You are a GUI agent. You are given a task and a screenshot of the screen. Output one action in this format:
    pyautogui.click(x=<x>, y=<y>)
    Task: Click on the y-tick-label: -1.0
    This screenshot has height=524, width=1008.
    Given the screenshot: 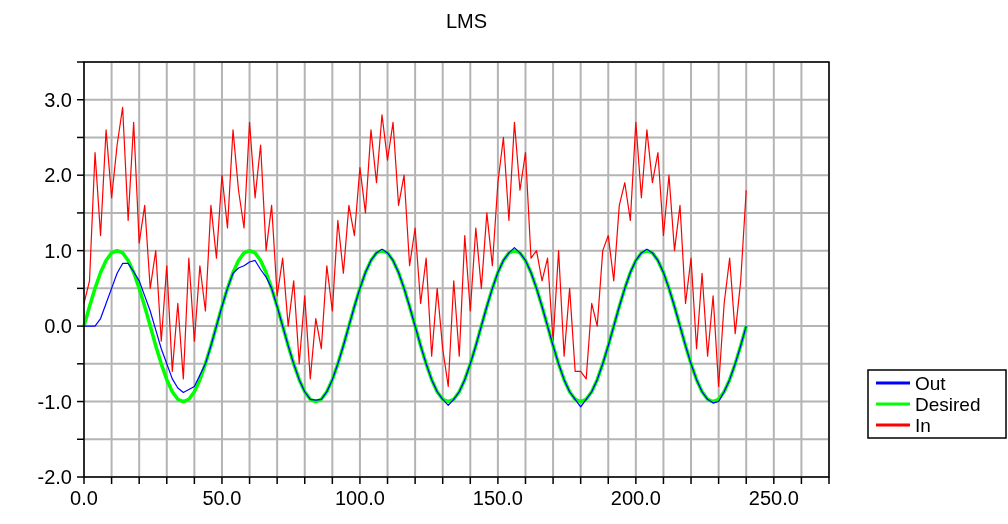 What is the action you would take?
    pyautogui.click(x=54, y=401)
    